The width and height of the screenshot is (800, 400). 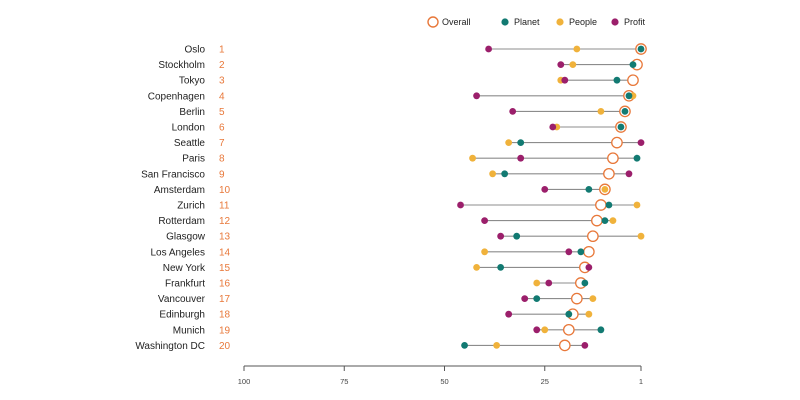 I want to click on row-7: Seattle 7, so click(x=409, y=142).